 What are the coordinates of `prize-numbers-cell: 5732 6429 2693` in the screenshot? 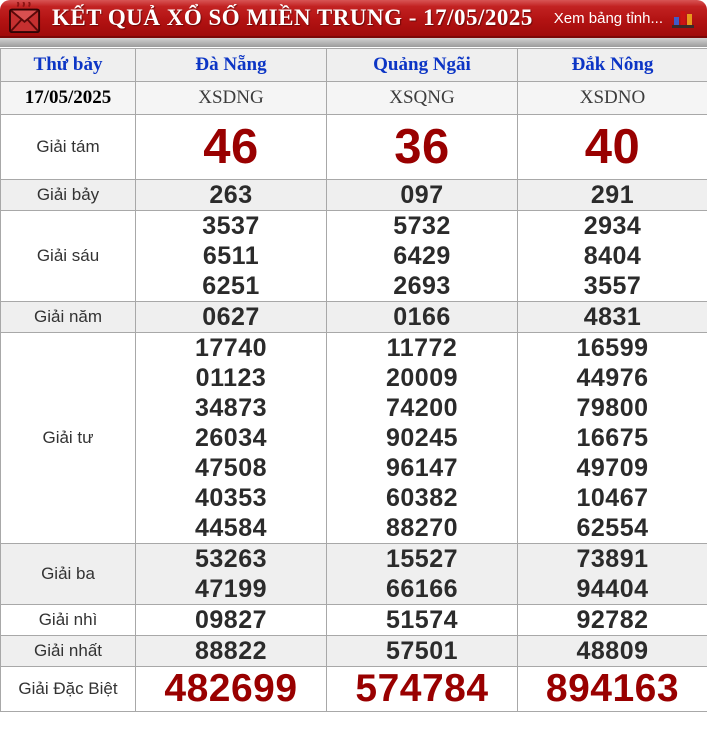 It's located at (422, 256).